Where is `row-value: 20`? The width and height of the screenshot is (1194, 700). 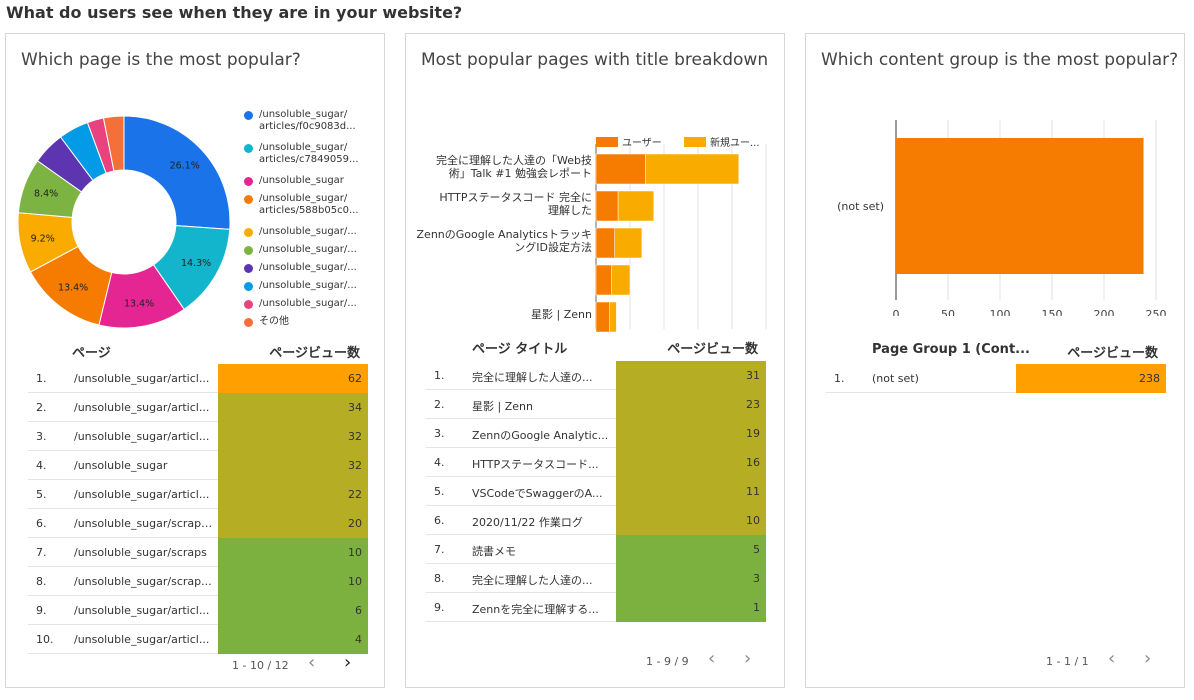 row-value: 20 is located at coordinates (355, 523).